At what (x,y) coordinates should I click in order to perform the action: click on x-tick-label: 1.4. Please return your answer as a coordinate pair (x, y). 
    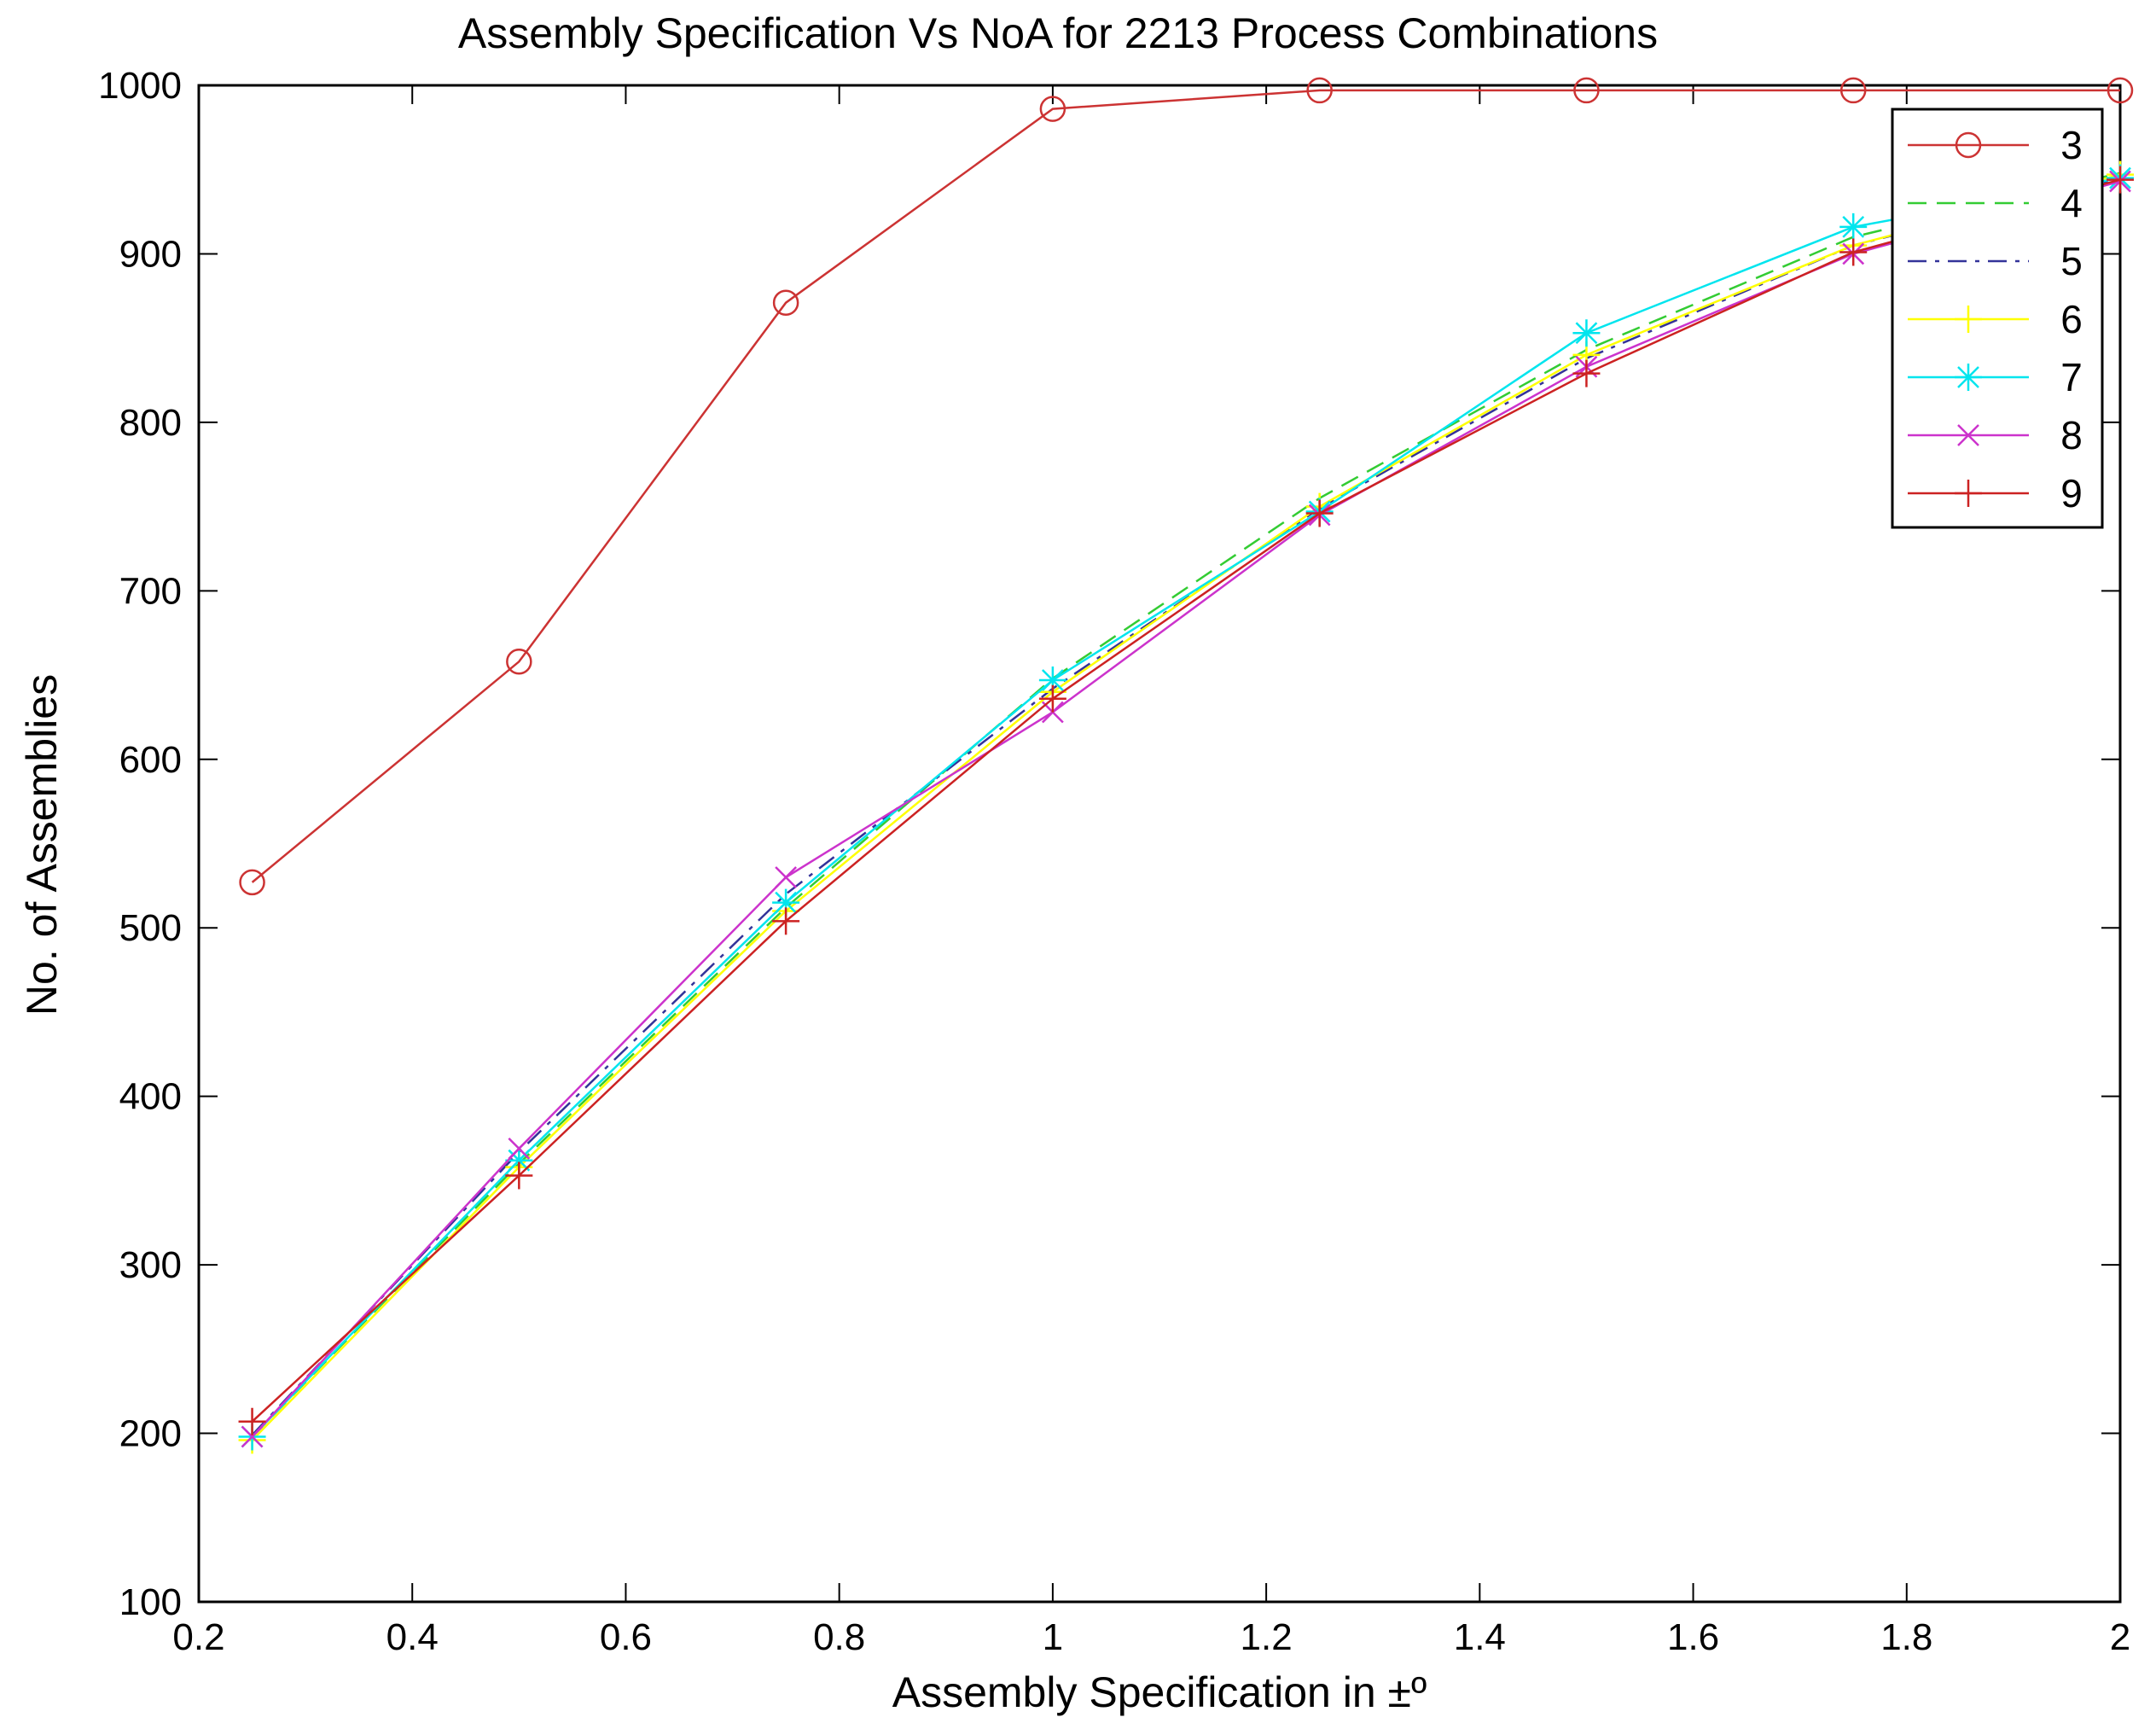
    Looking at the image, I should click on (1480, 1637).